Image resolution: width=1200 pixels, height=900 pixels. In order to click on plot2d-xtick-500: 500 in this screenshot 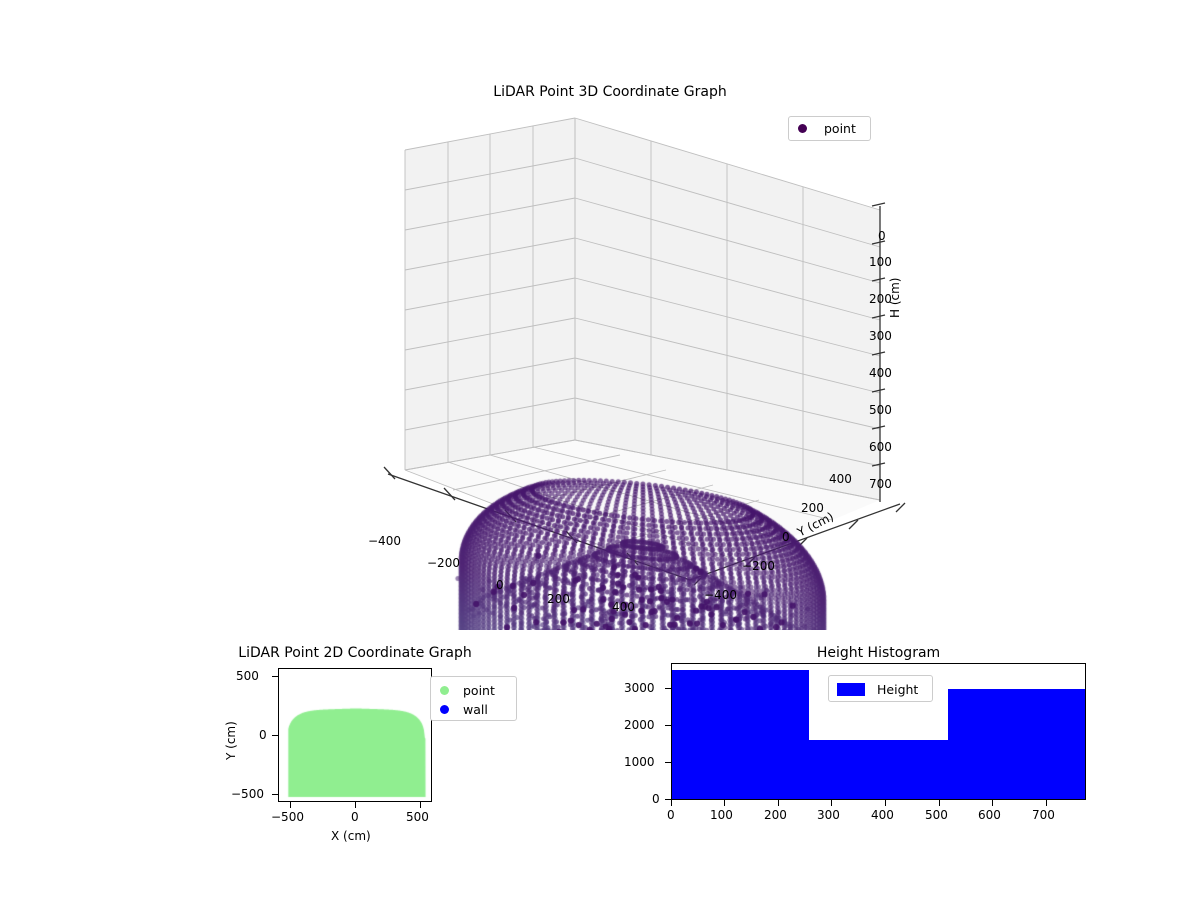, I will do `click(417, 817)`.